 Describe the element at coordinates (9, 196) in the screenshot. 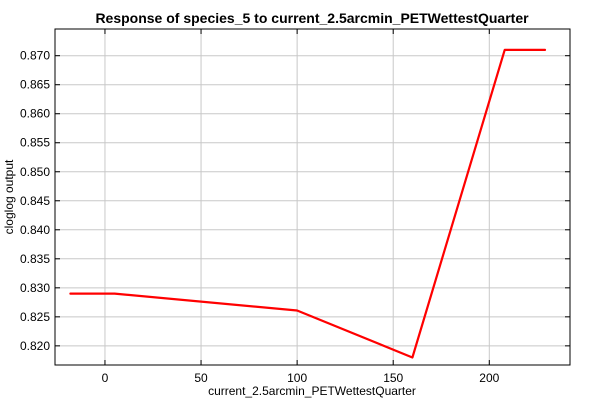

I see `y-axis-label: cloglog output` at that location.